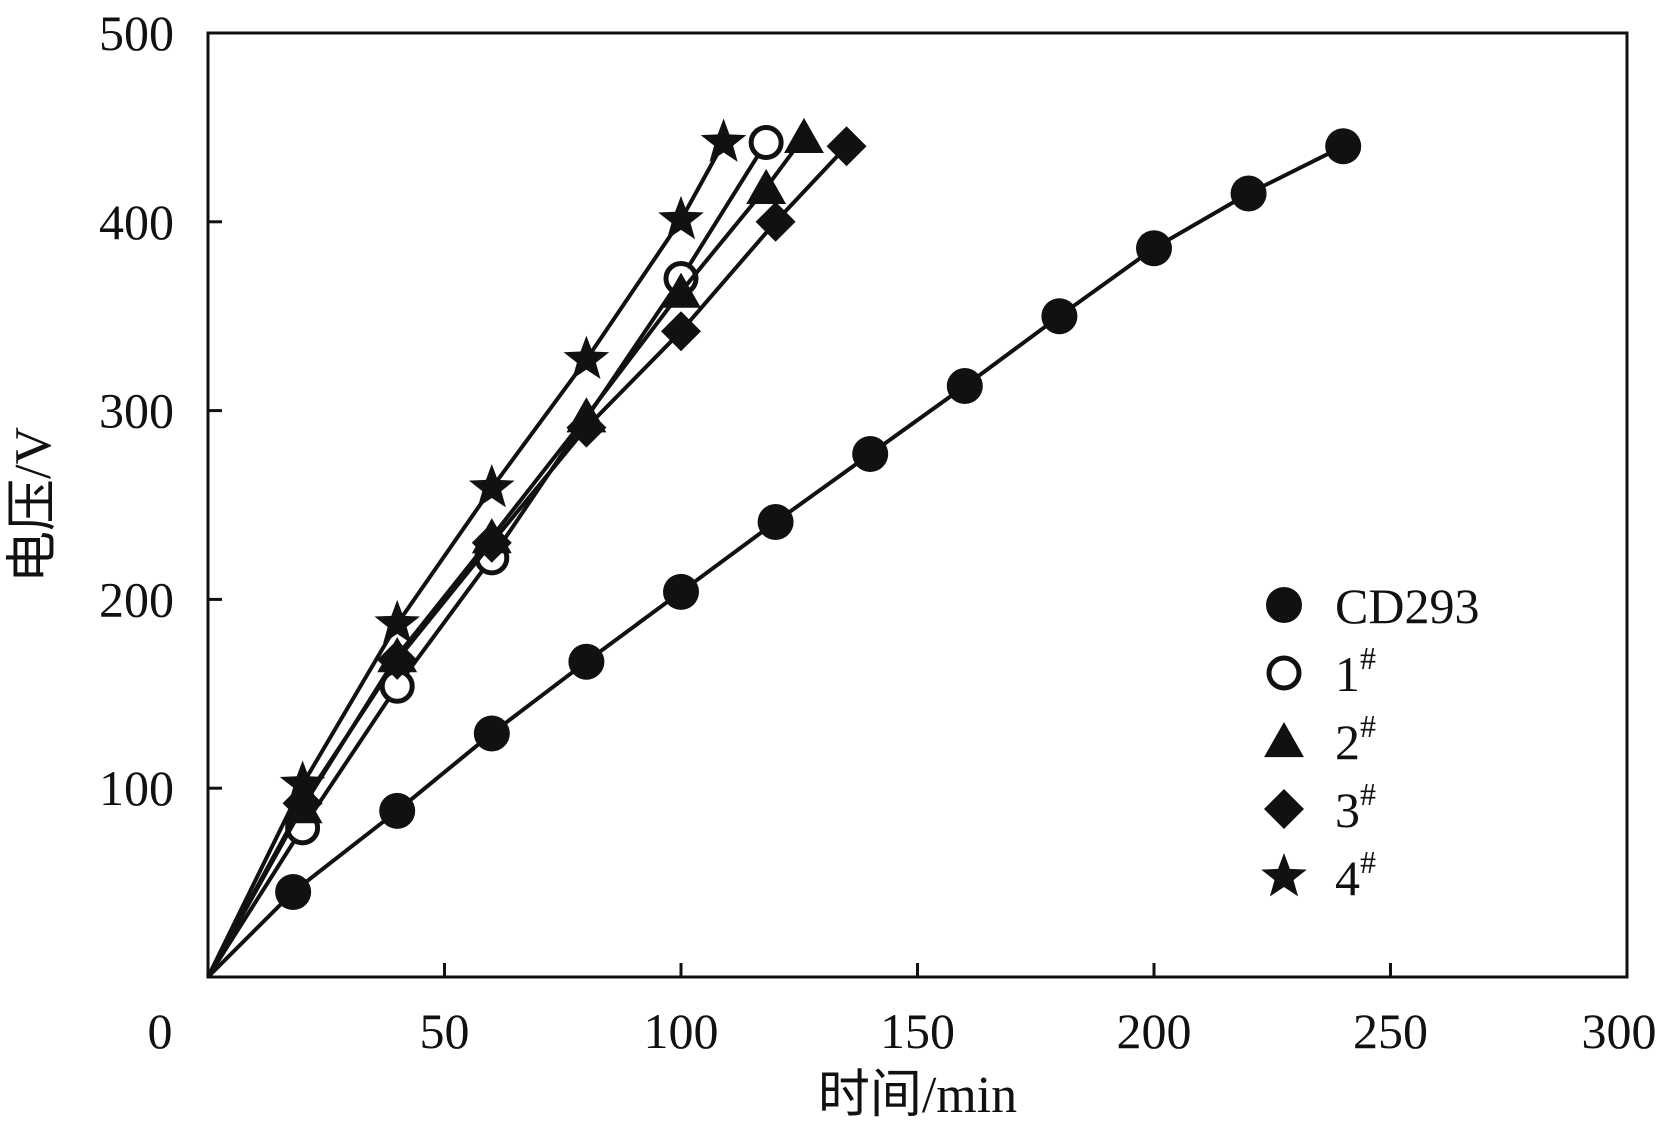  What do you see at coordinates (1320, 807) in the screenshot?
I see `legend-item-3: 3#` at bounding box center [1320, 807].